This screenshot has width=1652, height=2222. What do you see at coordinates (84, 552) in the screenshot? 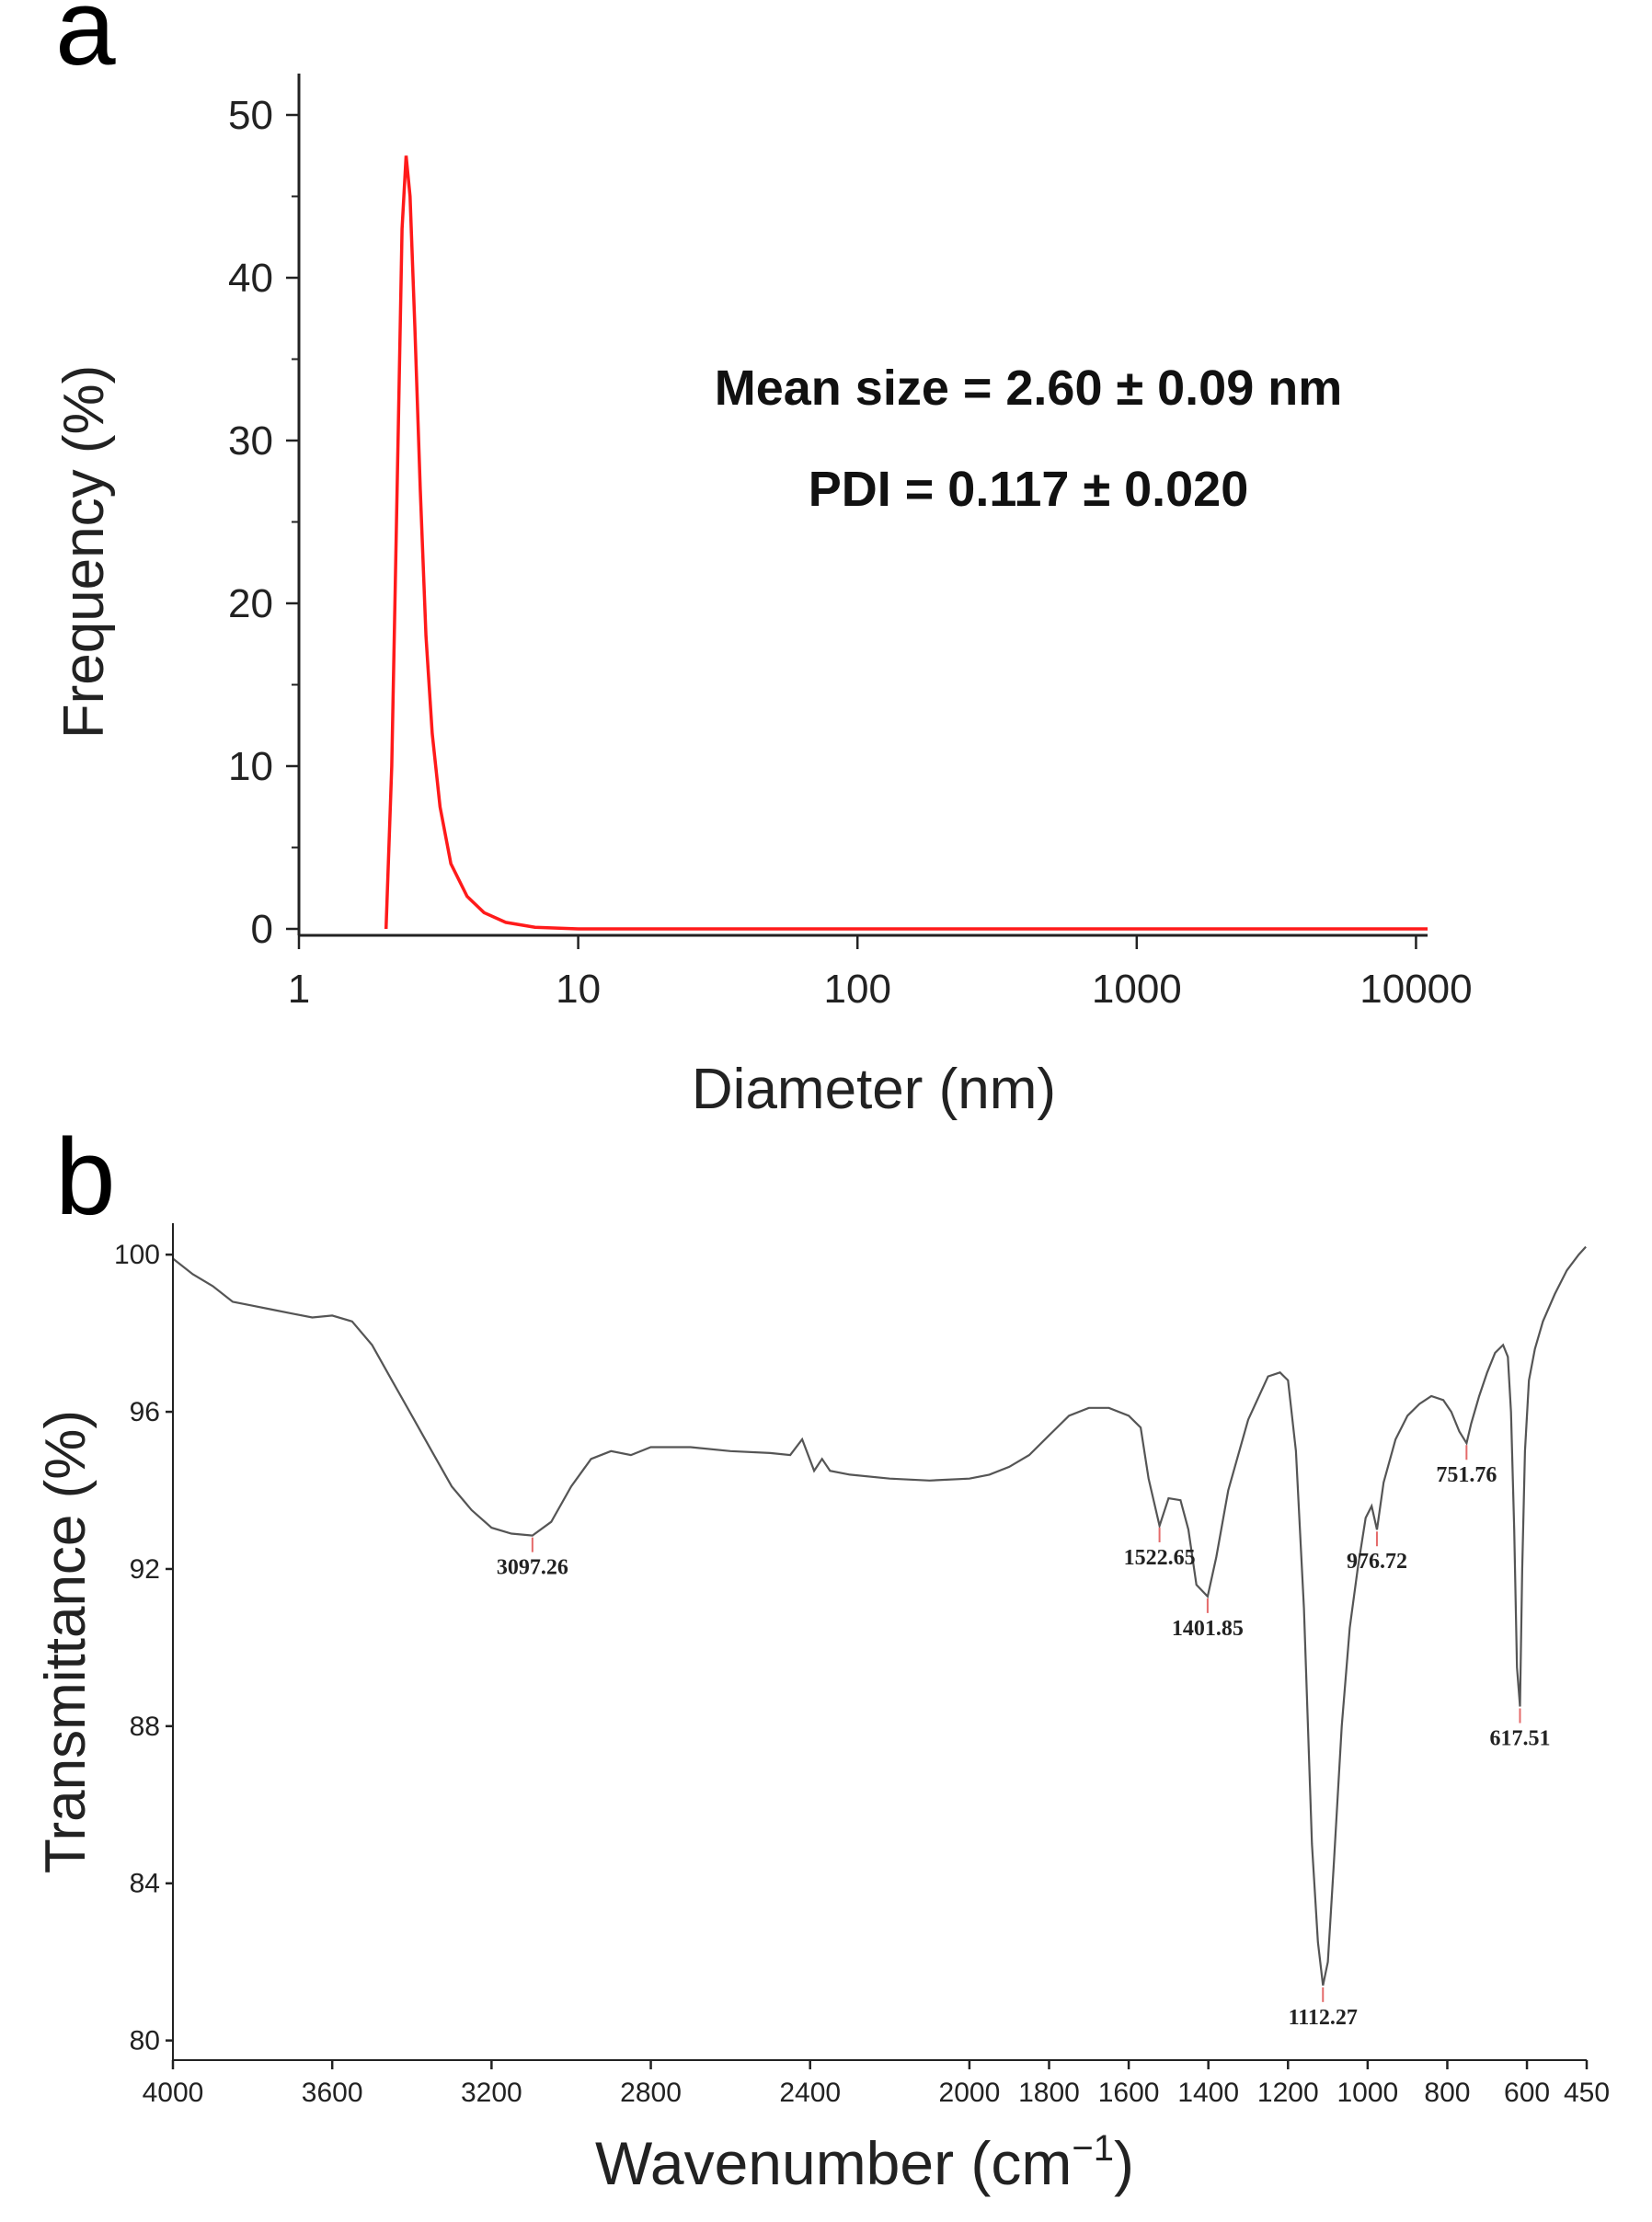
I see `panel-a-y-axis-label: Frequency (%)` at bounding box center [84, 552].